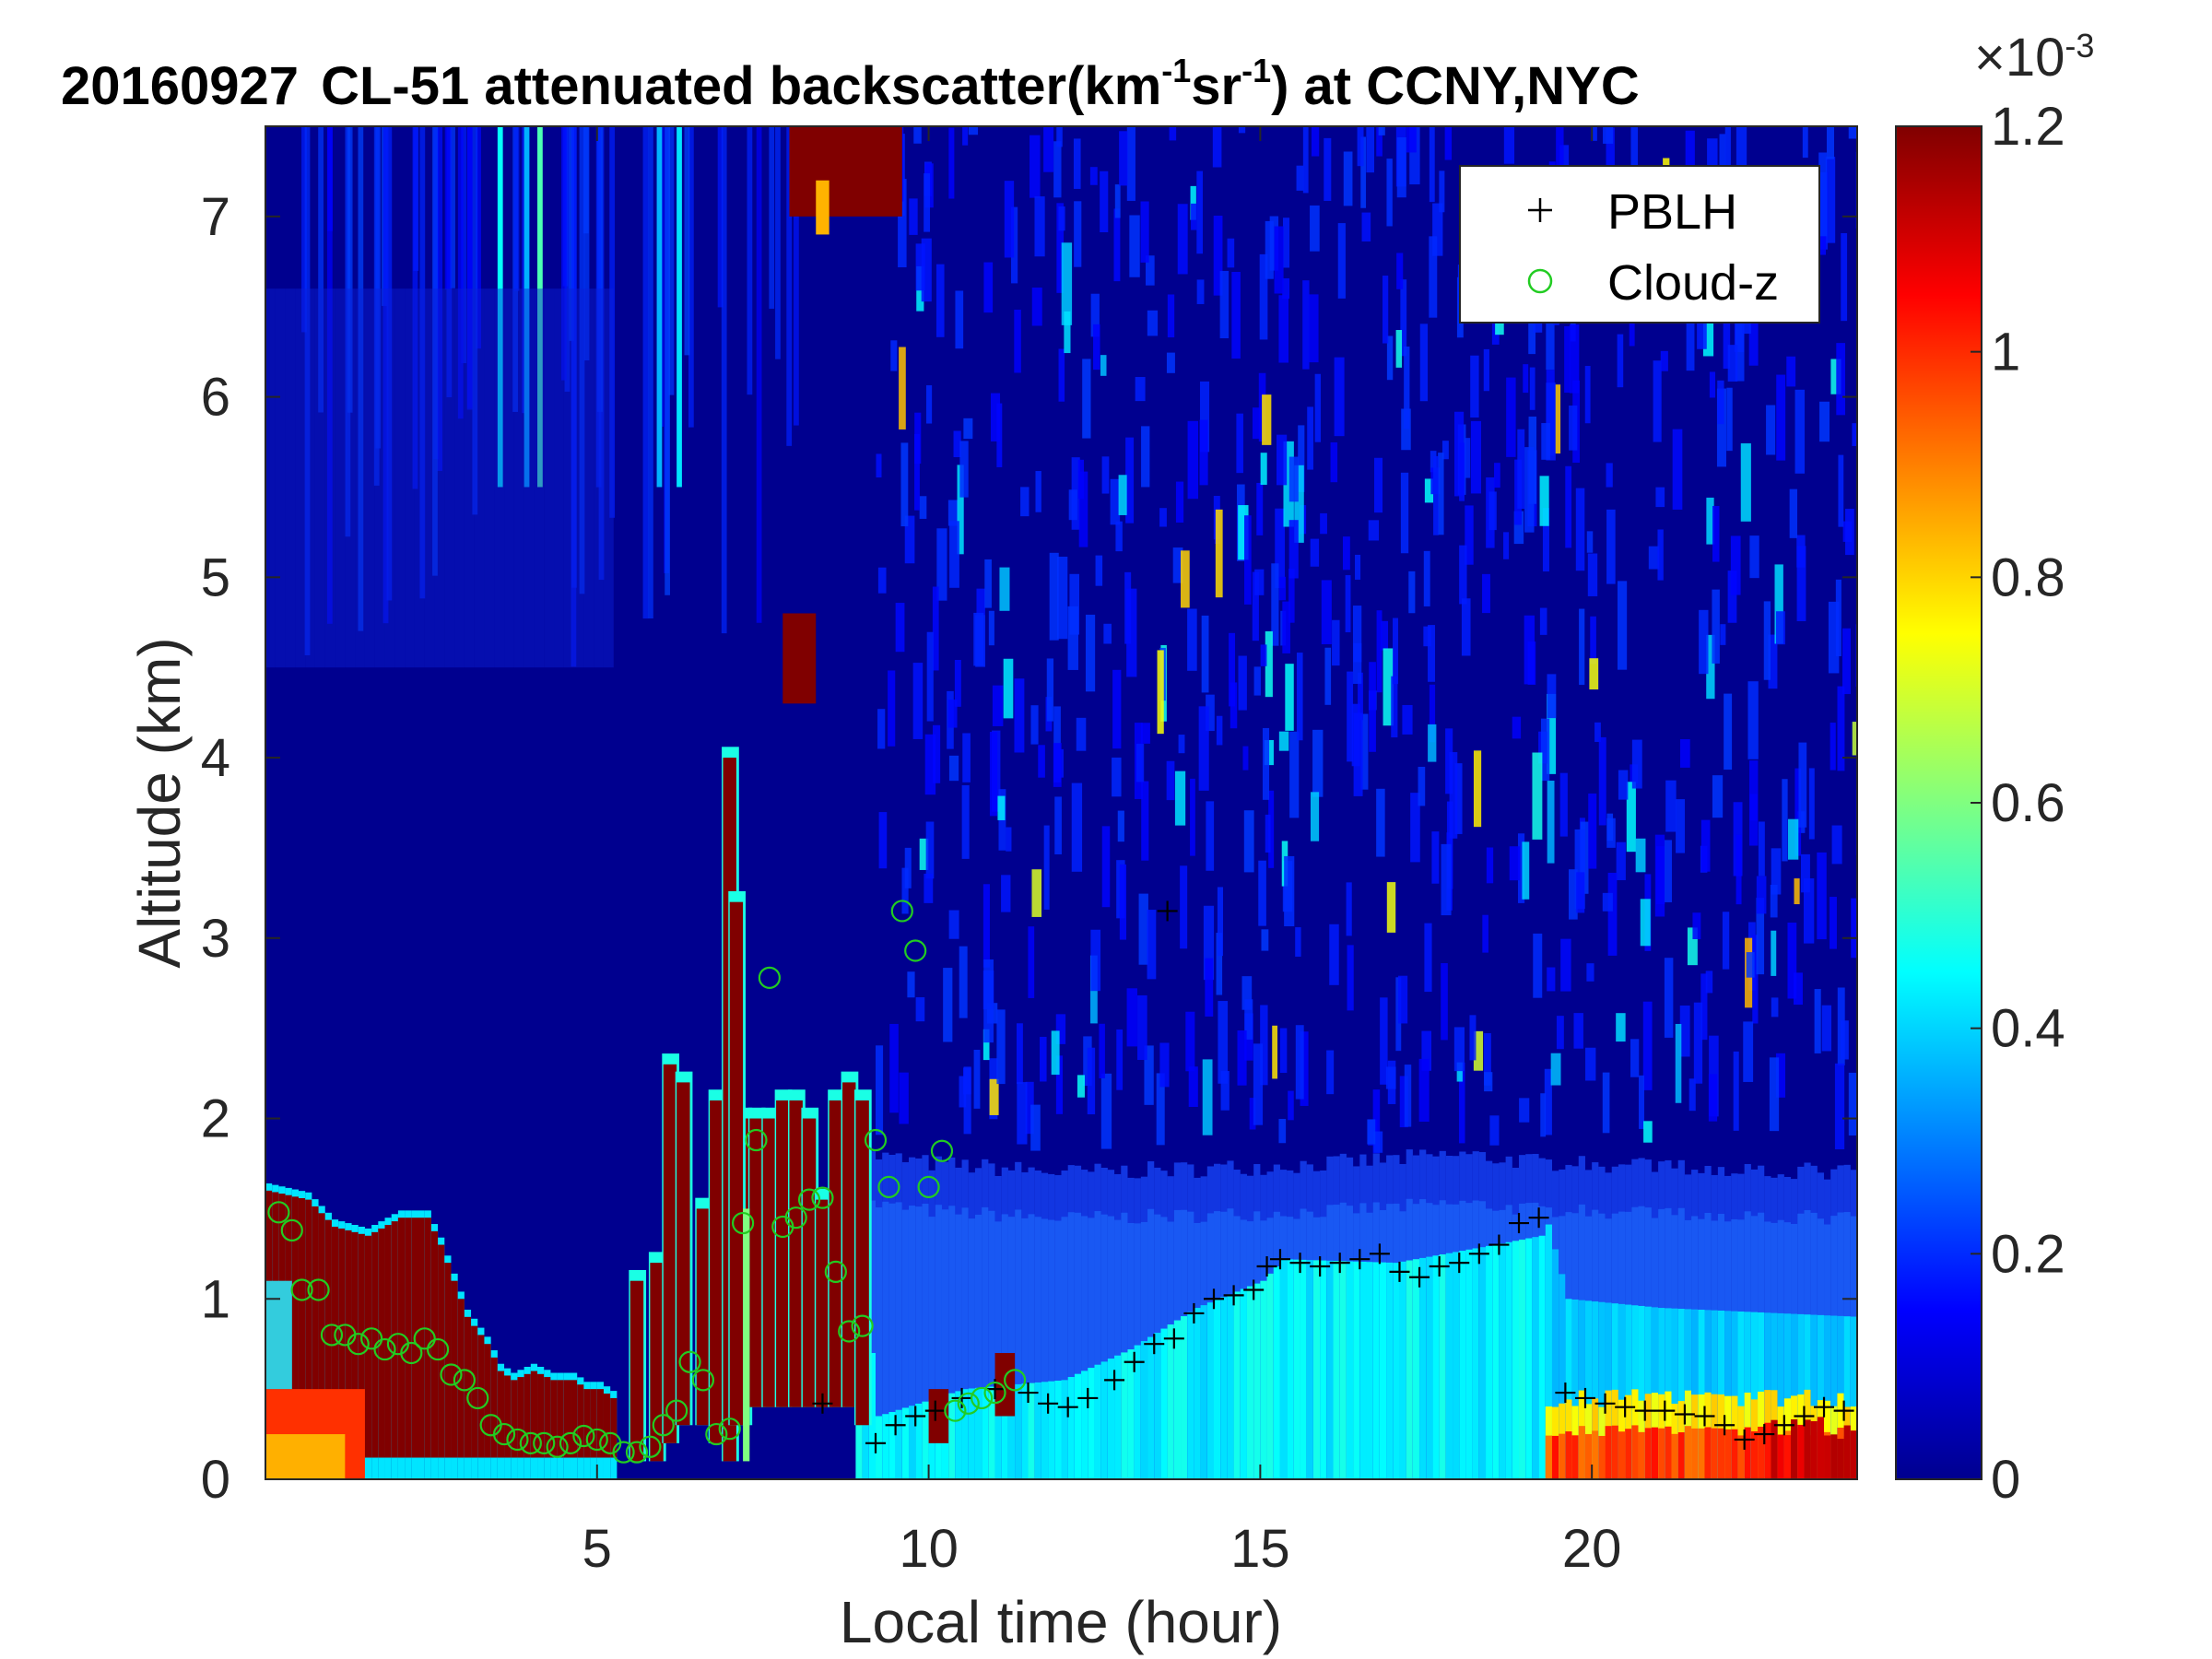  I want to click on bright-upper-streak, so click(527, 307).